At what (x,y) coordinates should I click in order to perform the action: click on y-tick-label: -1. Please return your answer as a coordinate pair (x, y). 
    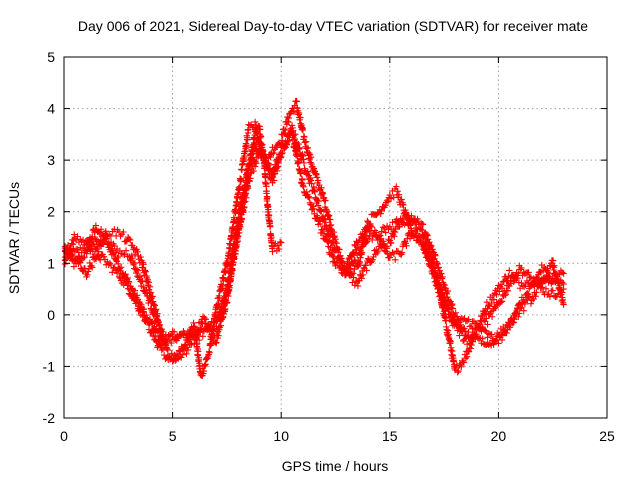
    Looking at the image, I should click on (49, 366).